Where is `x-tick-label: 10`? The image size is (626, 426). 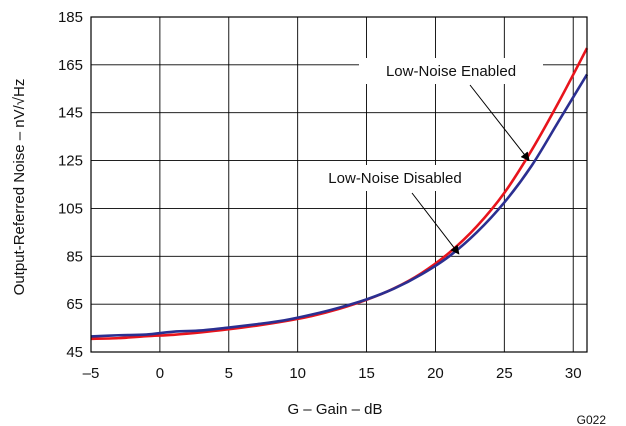 x-tick-label: 10 is located at coordinates (297, 373).